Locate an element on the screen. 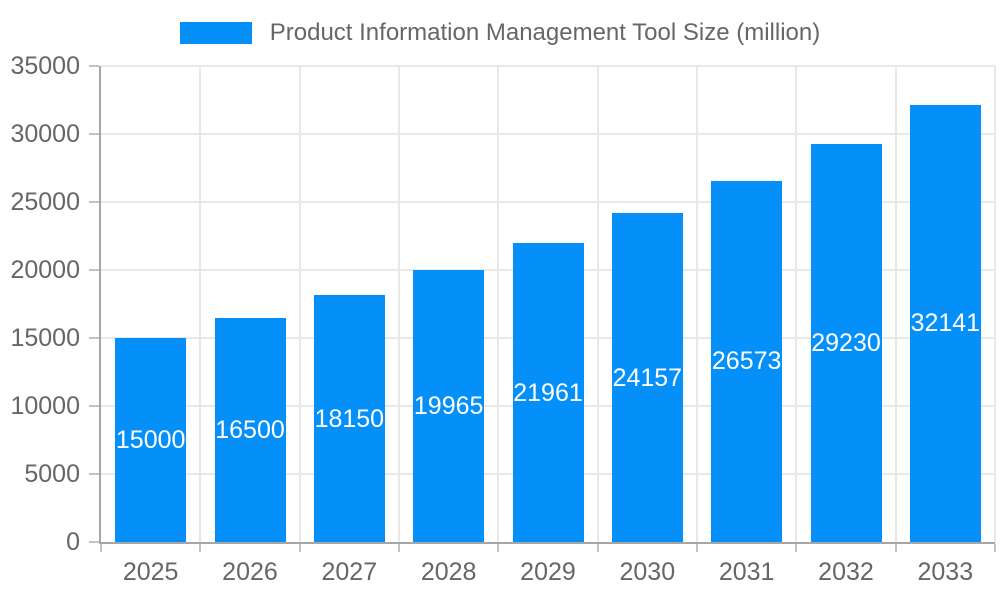 This screenshot has width=1000, height=600. bar: 15000 is located at coordinates (151, 440).